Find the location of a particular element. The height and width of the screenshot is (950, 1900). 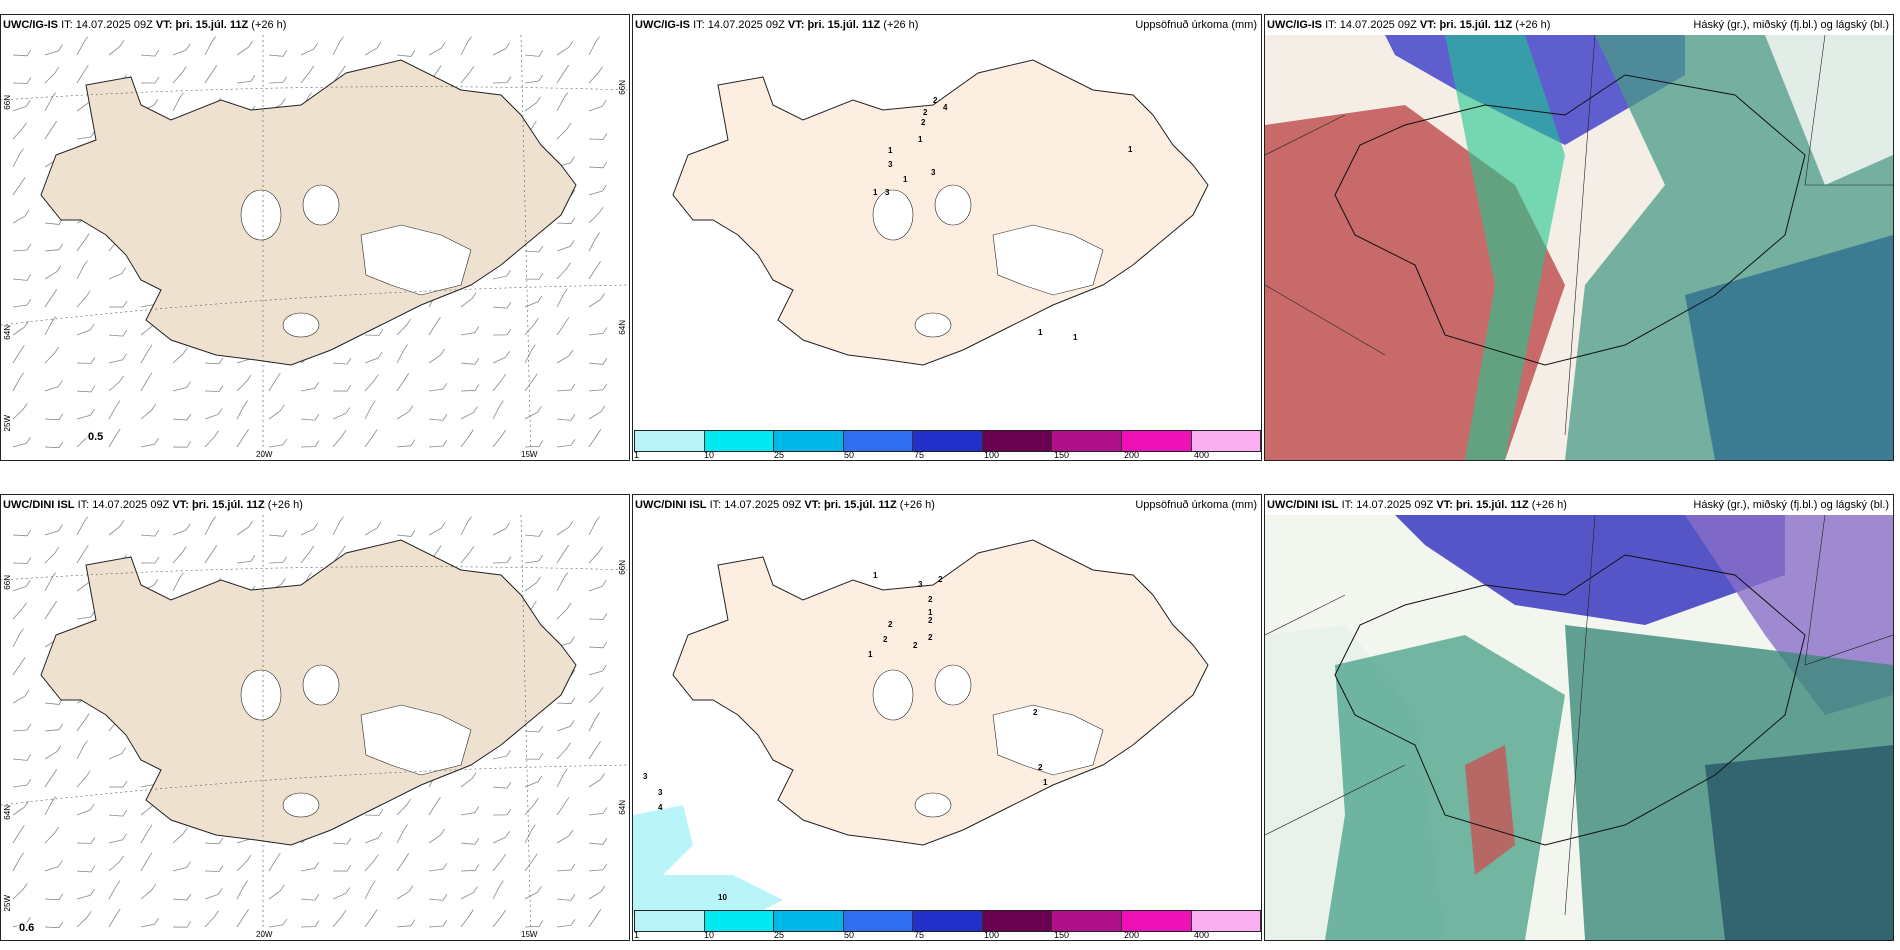

legend-tick: 10 is located at coordinates (709, 935).